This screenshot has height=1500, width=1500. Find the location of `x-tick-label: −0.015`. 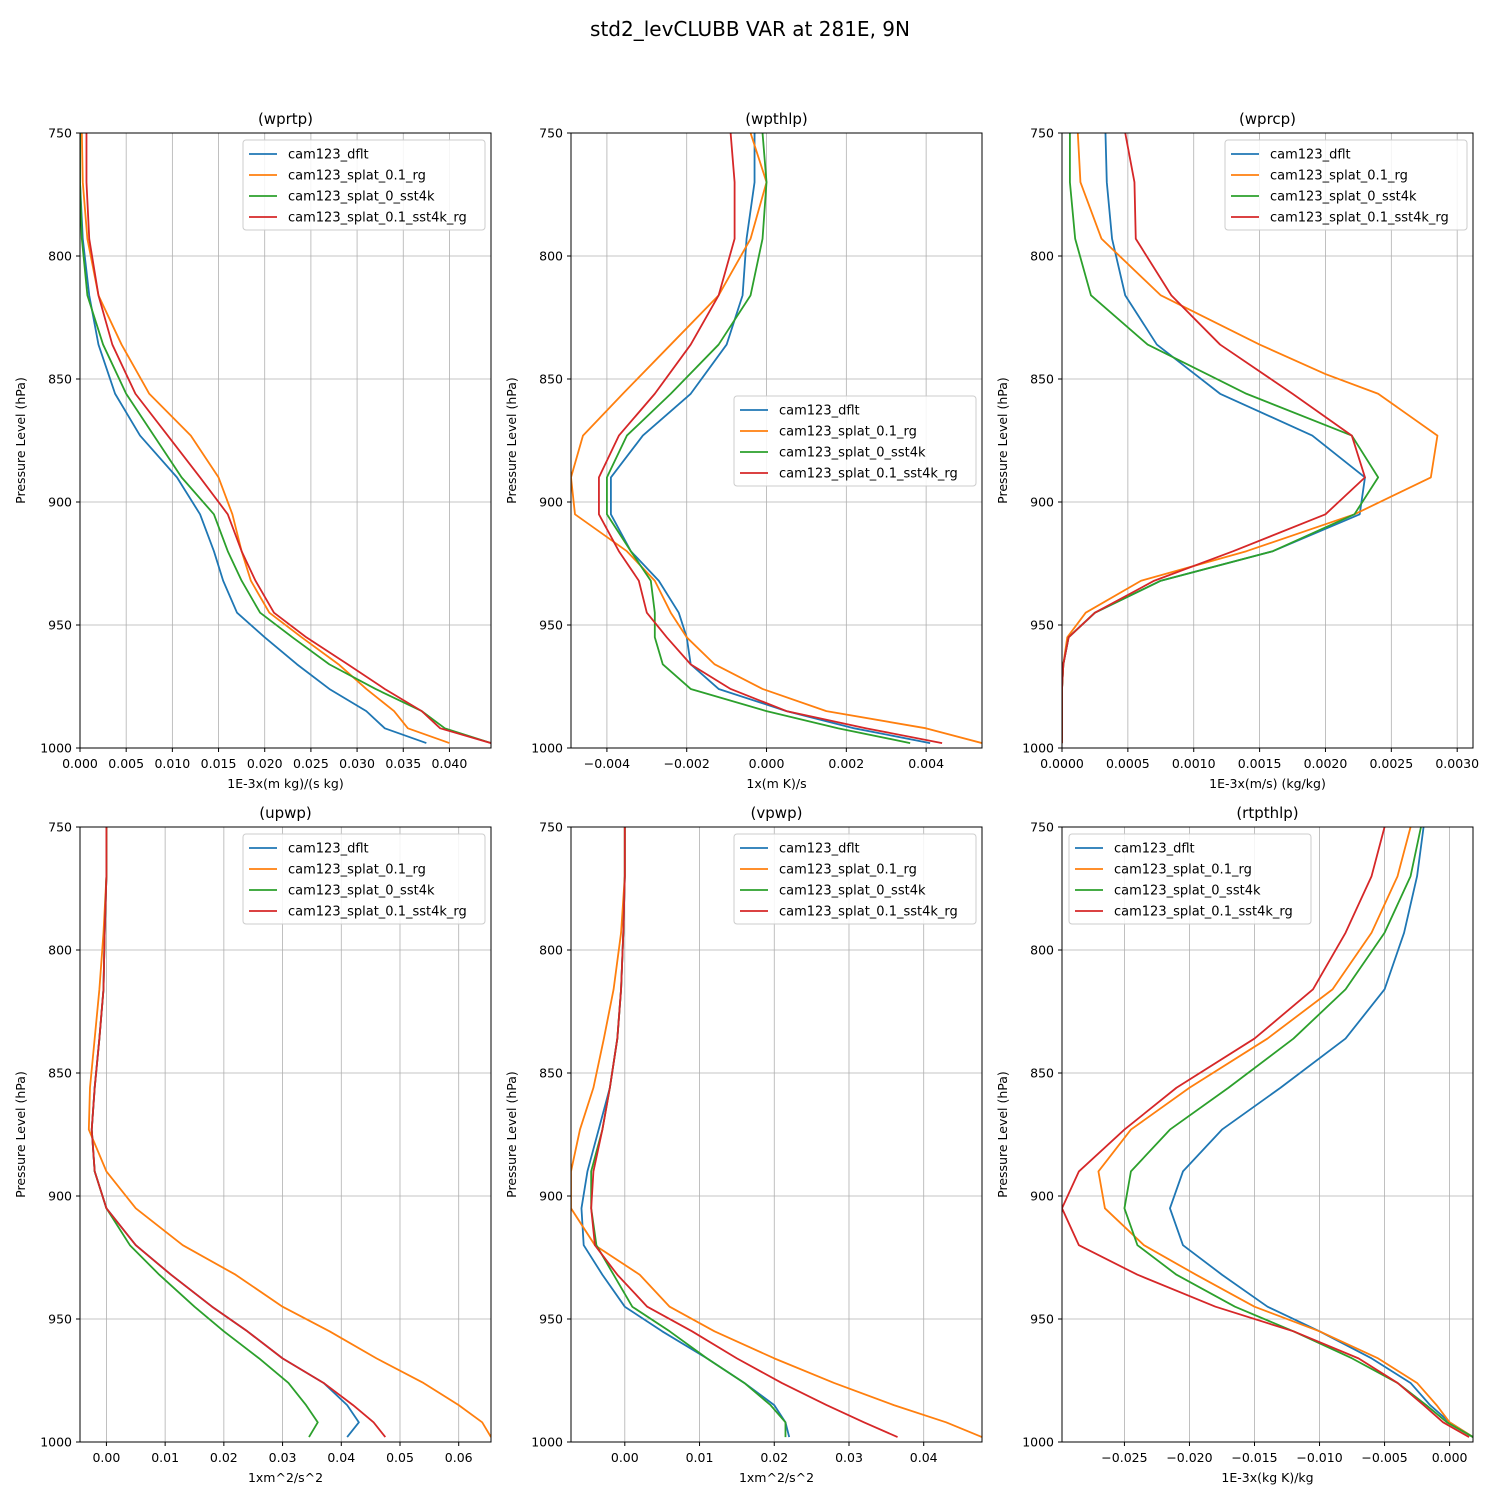

x-tick-label: −0.015 is located at coordinates (1254, 1457).